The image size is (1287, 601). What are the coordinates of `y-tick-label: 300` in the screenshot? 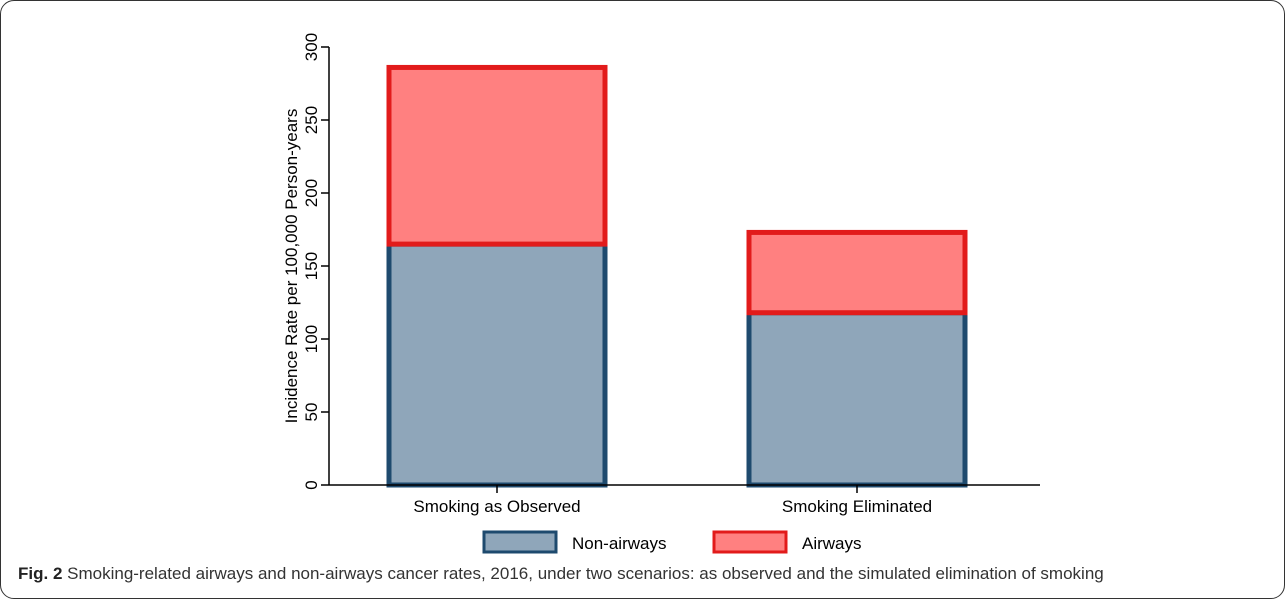 It's located at (311, 47).